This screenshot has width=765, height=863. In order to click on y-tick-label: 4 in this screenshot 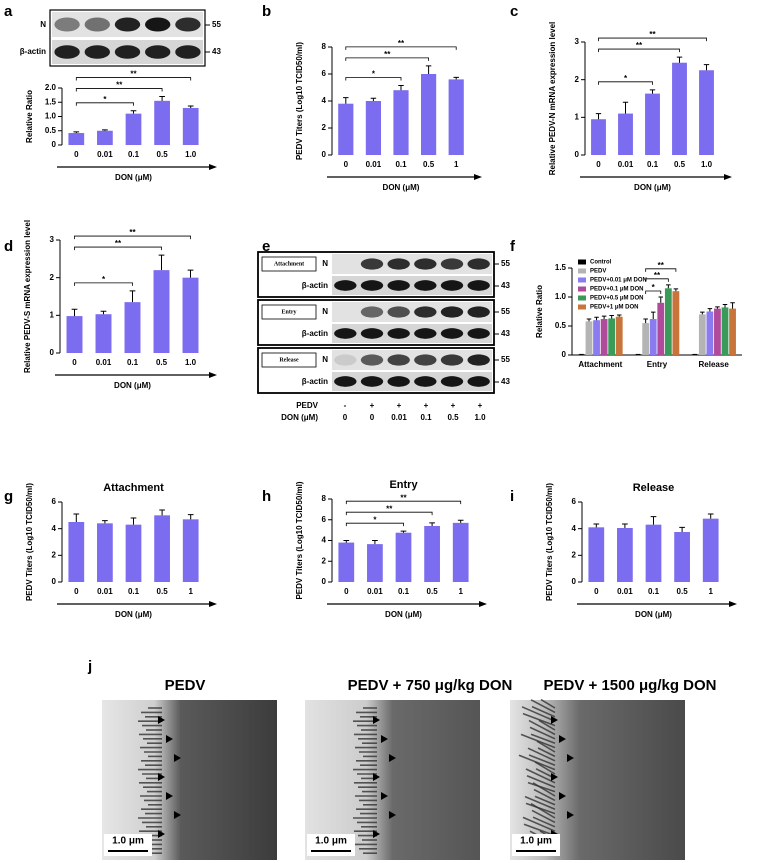, I will do `click(54, 528)`.